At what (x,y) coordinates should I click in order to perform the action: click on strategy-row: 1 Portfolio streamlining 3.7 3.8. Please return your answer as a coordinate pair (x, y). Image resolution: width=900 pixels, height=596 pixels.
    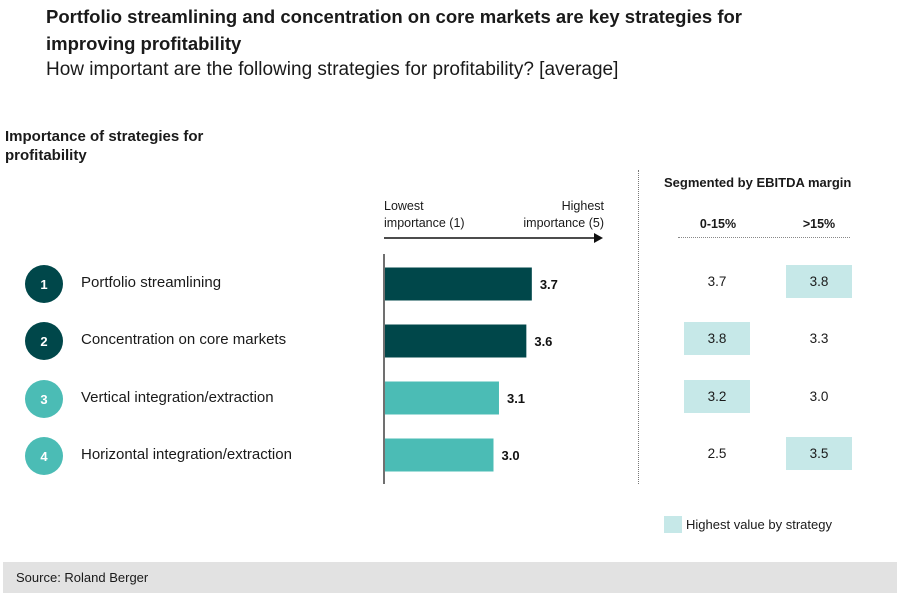
    Looking at the image, I should click on (450, 284).